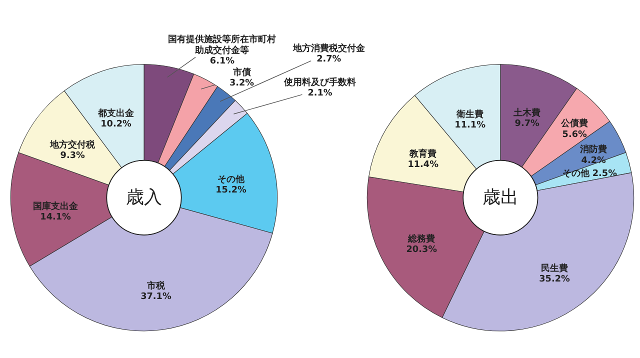 Image resolution: width=640 pixels, height=358 pixels. What do you see at coordinates (320, 93) in the screenshot?
I see `data-label: 2.1%` at bounding box center [320, 93].